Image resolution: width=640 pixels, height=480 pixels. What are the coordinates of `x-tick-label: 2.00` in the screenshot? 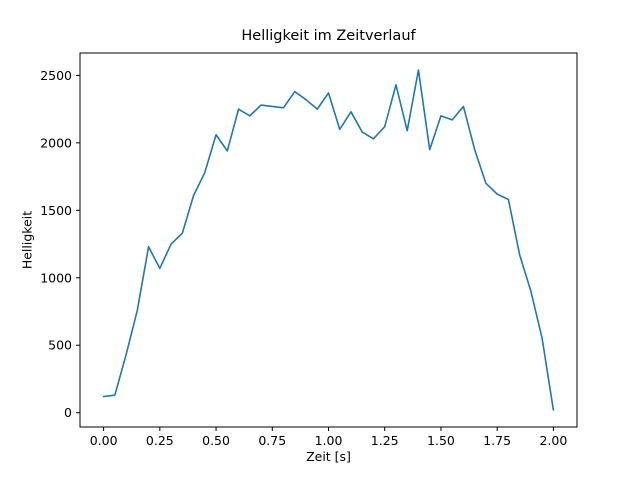 It's located at (553, 440).